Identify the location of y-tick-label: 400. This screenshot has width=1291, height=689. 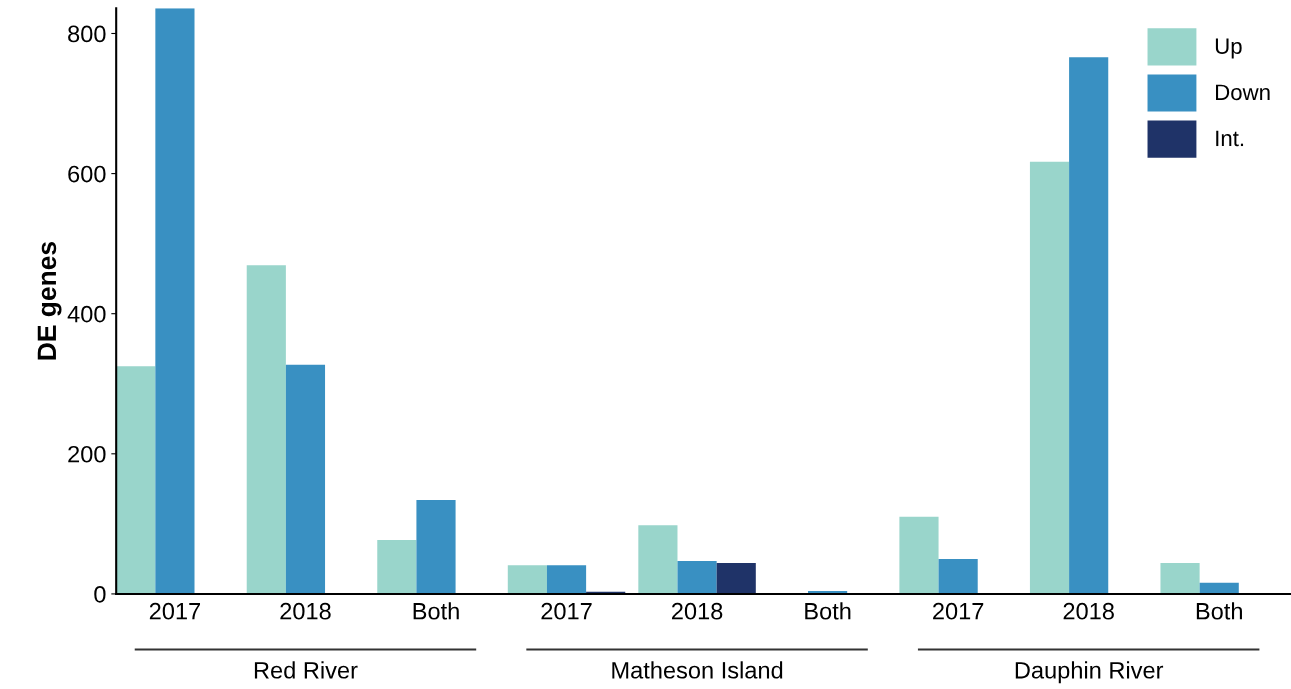
(86, 314).